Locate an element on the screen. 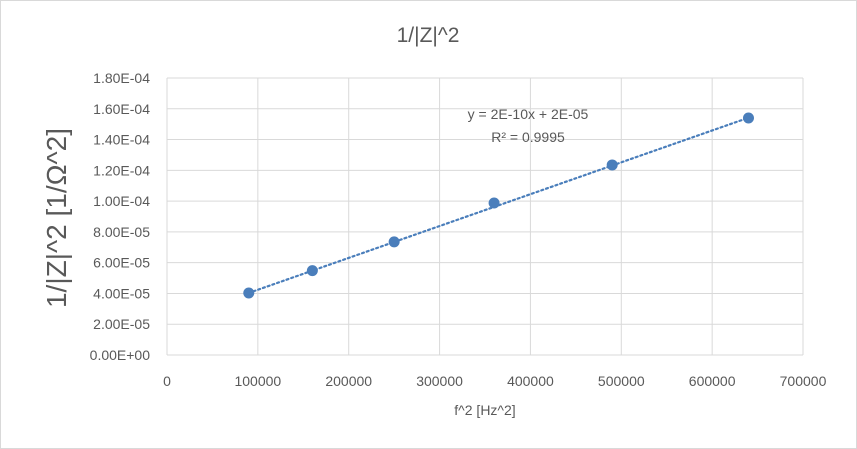  trendline-r-squared: R² = 0.9995 is located at coordinates (528, 137).